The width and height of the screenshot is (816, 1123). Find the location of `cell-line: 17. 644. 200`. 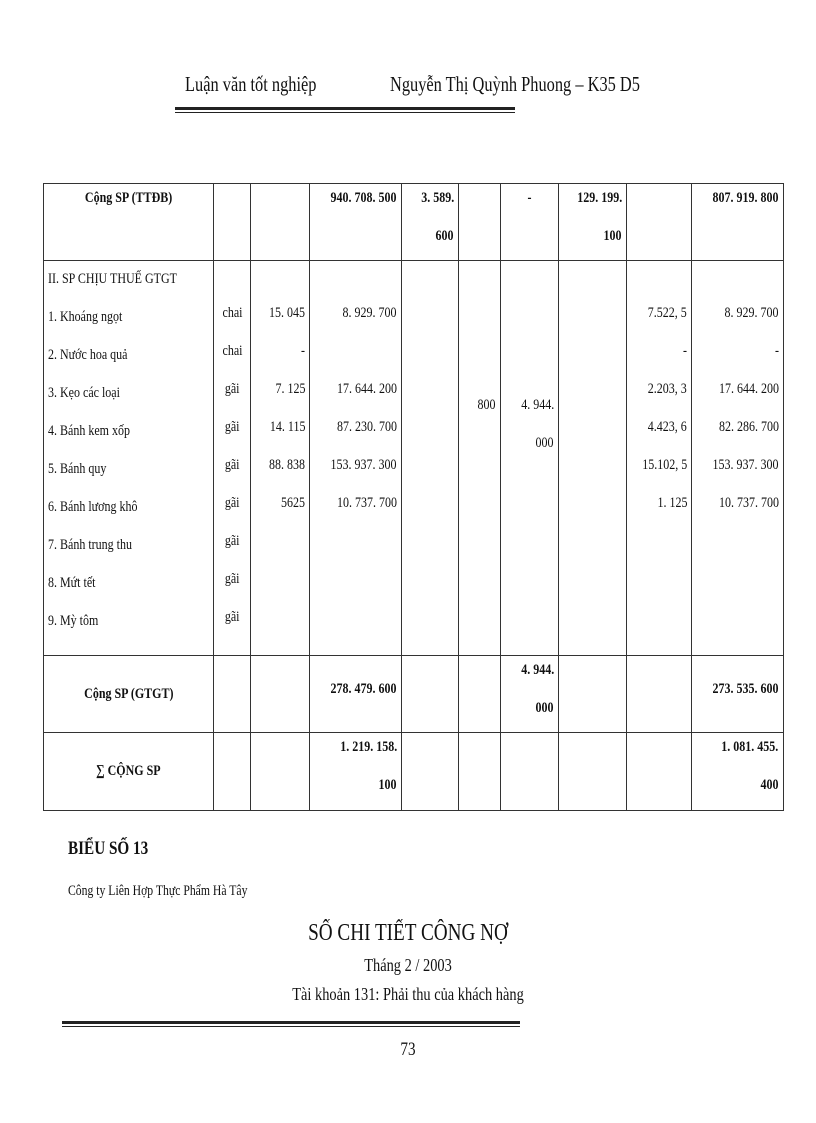

cell-line: 17. 644. 200 is located at coordinates (737, 394).